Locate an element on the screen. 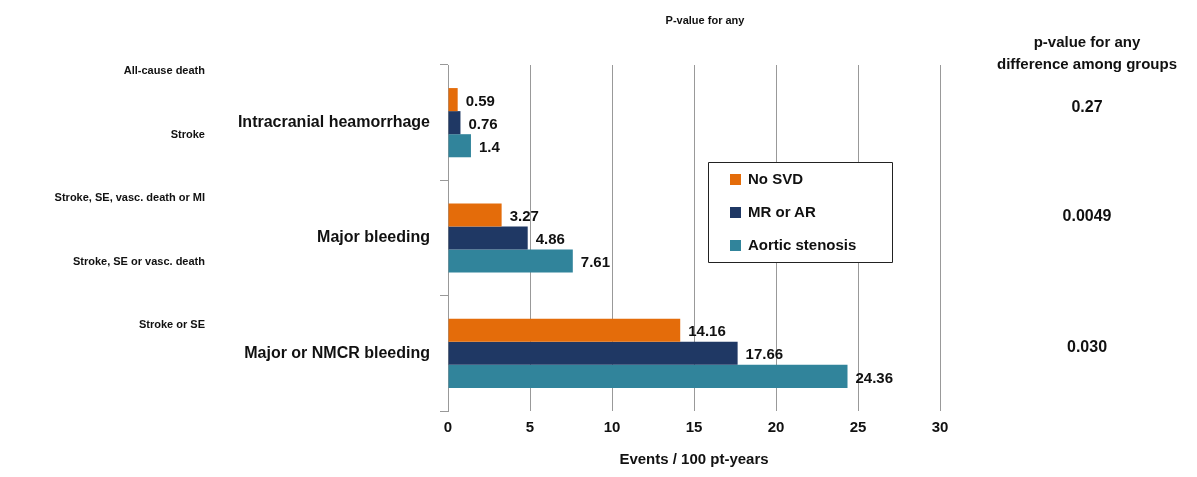 Image resolution: width=1197 pixels, height=477 pixels. text: Stroke or SE is located at coordinates (171, 324).